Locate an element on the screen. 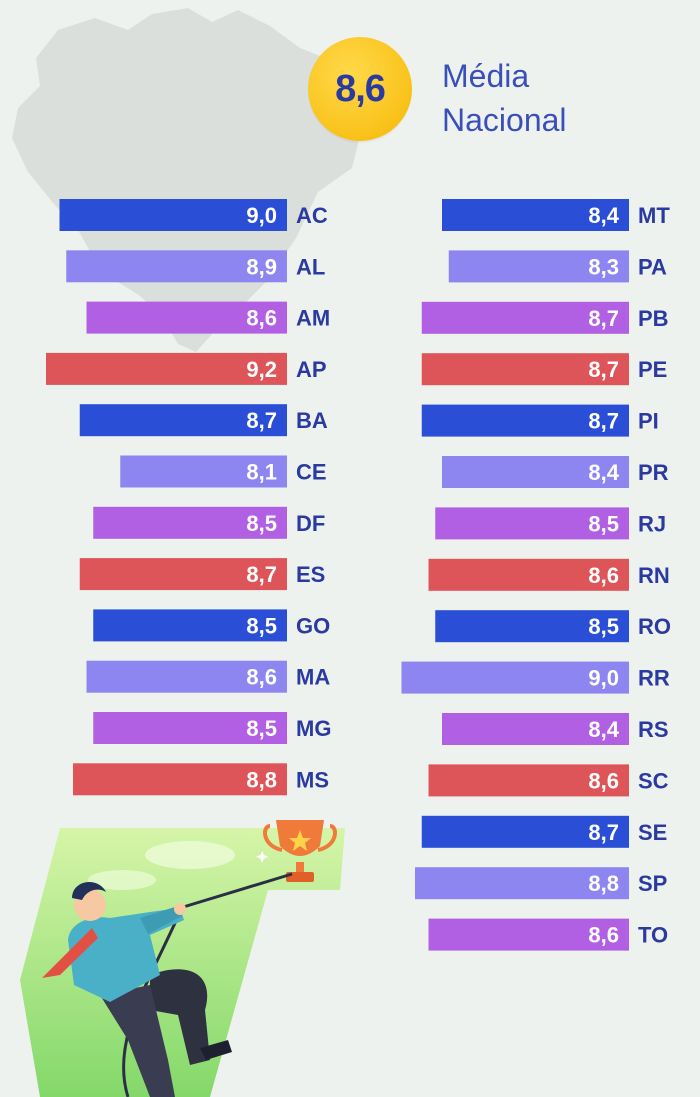 The width and height of the screenshot is (700, 1097). state-label: RR is located at coordinates (654, 678).